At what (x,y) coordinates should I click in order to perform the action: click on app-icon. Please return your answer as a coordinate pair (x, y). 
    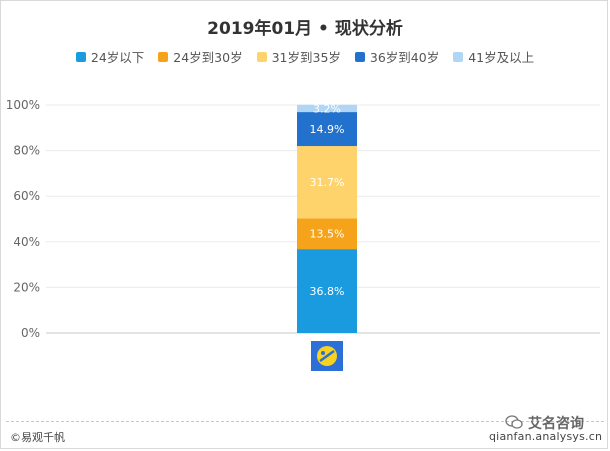
    Looking at the image, I should click on (327, 356).